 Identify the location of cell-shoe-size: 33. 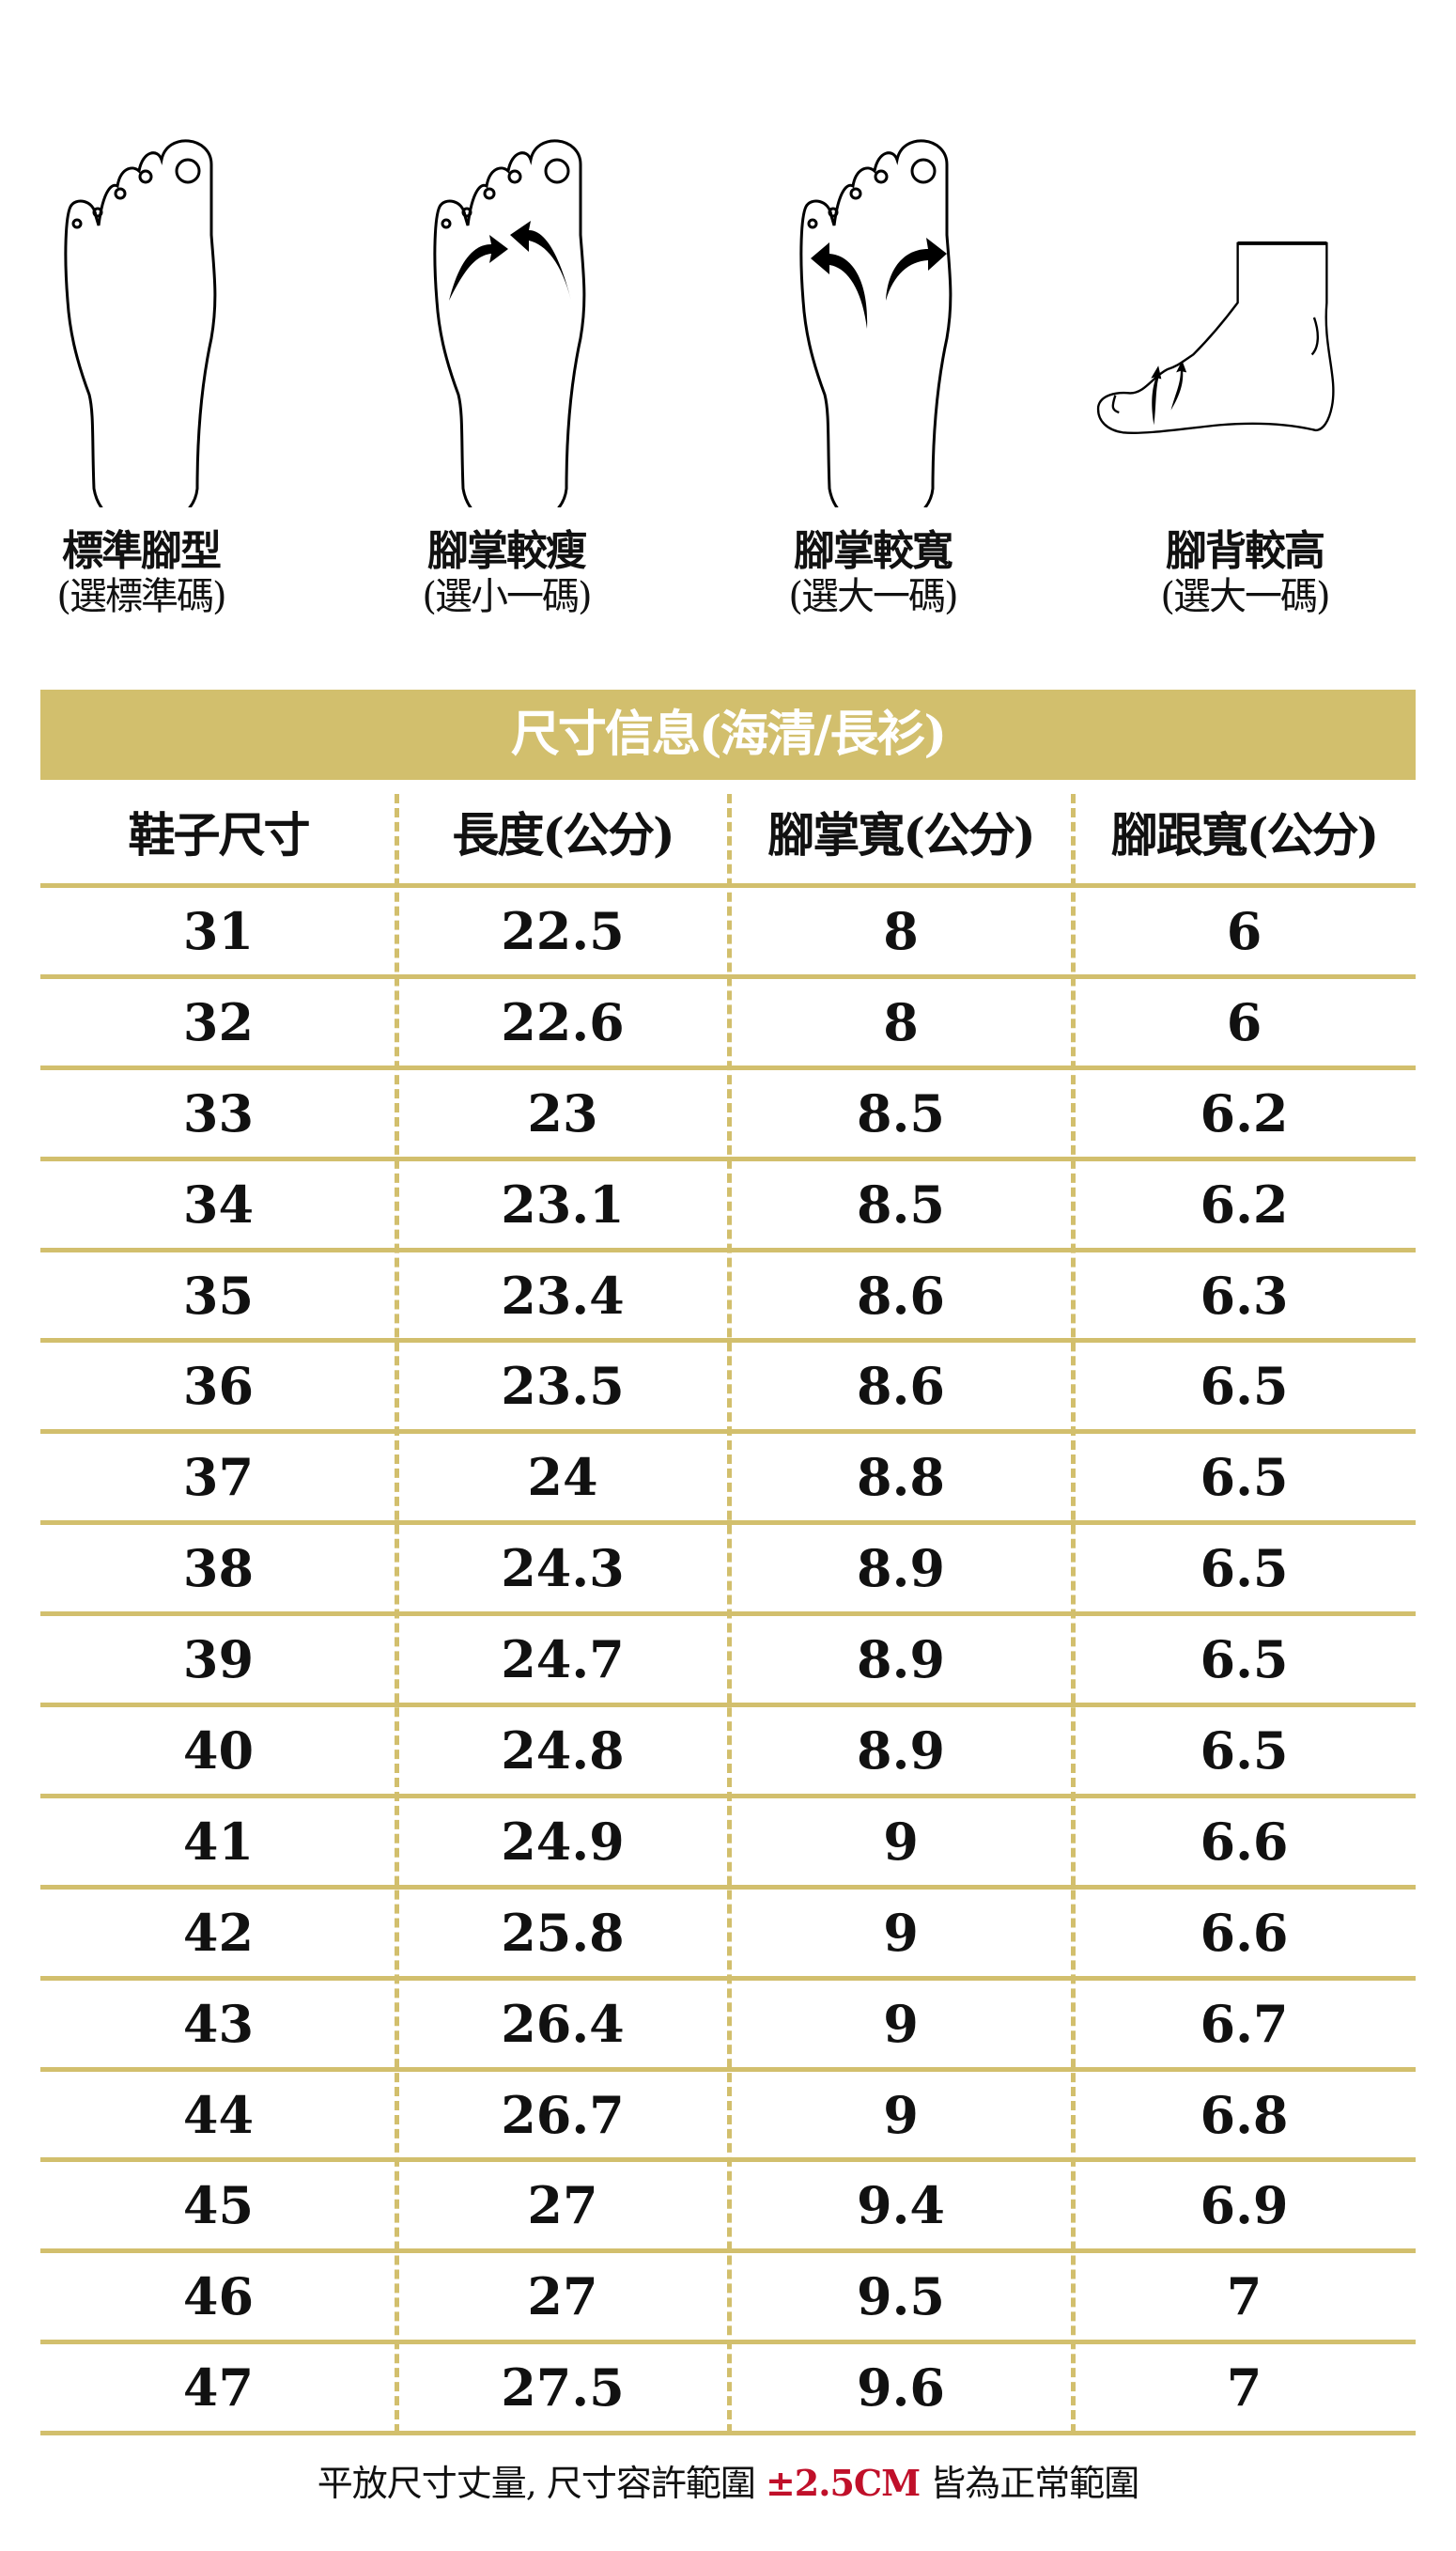
(218, 1112).